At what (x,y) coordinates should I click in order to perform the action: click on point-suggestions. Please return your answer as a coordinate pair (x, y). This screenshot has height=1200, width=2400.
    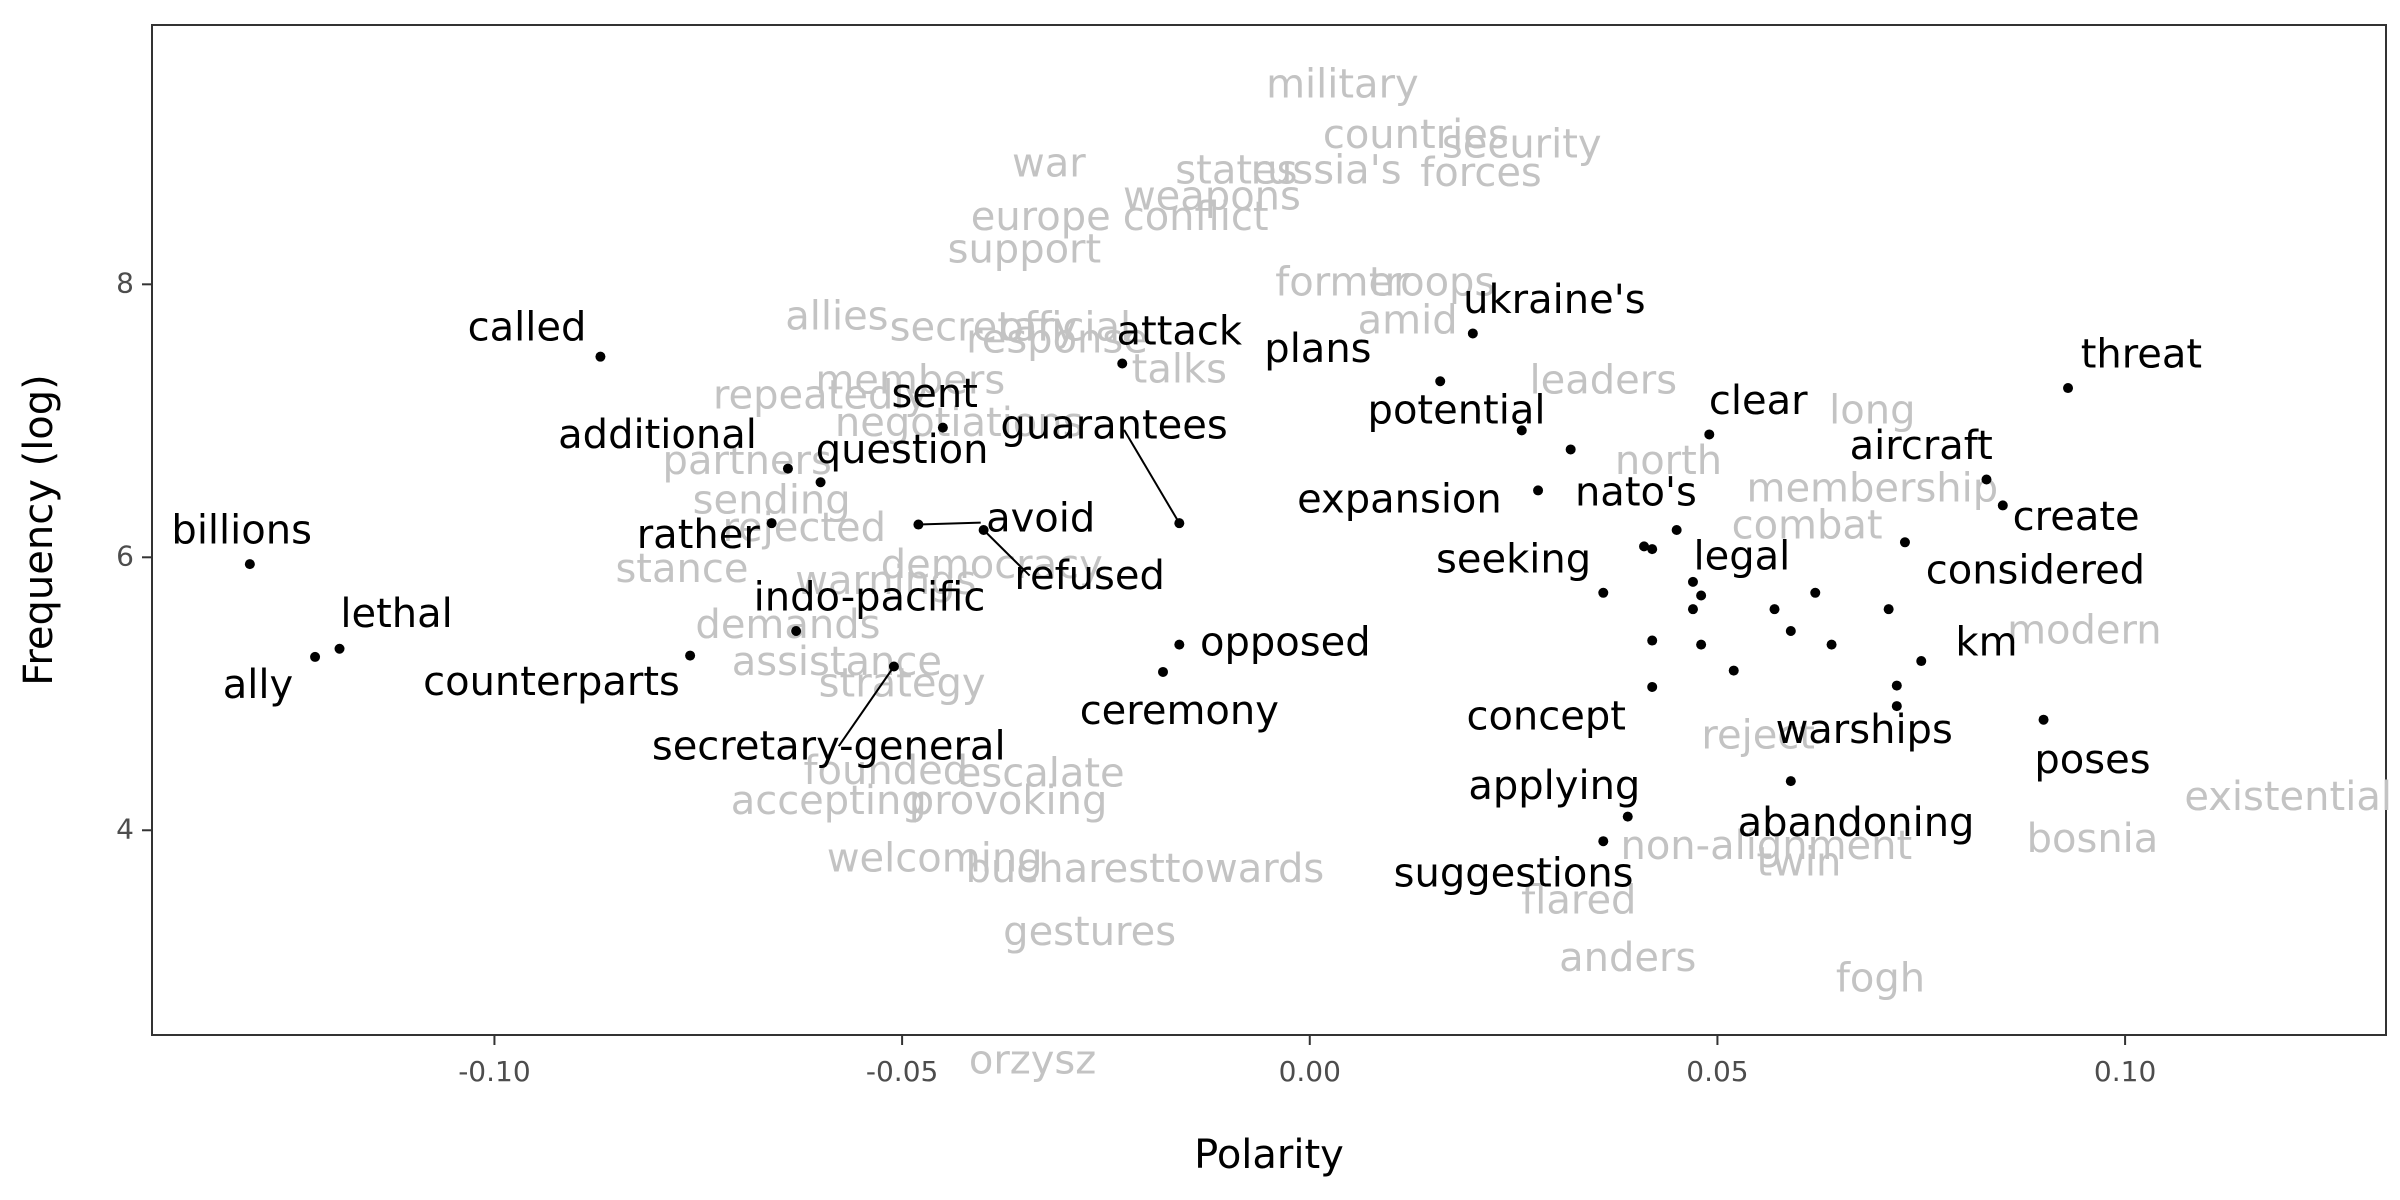
    Looking at the image, I should click on (1603, 841).